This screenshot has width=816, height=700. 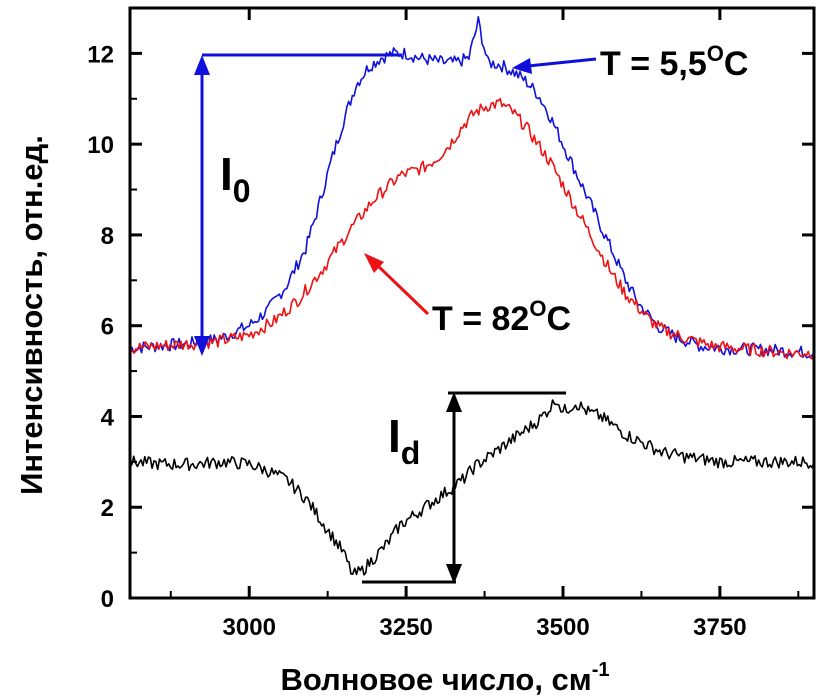 I want to click on i0-arrow-head-top, so click(x=202, y=65).